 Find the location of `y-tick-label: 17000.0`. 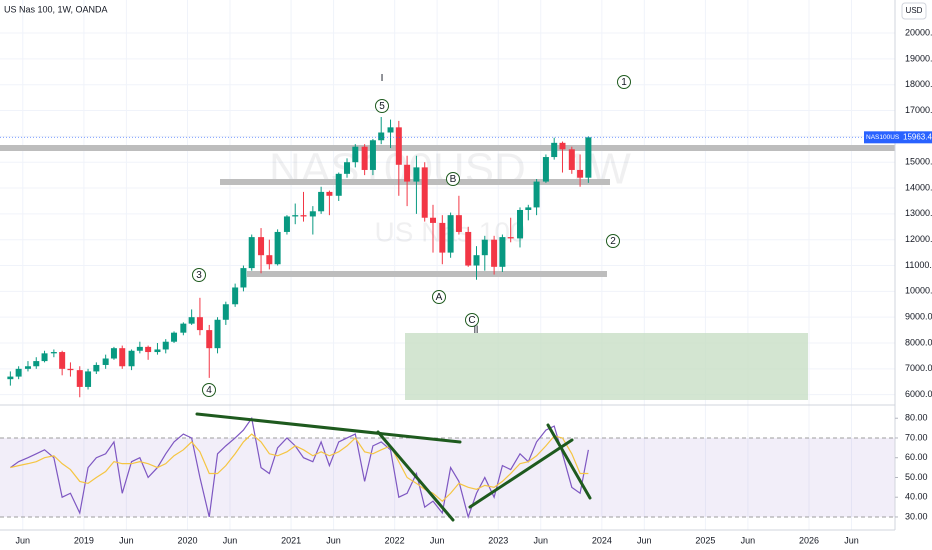

y-tick-label: 17000.0 is located at coordinates (918, 110).